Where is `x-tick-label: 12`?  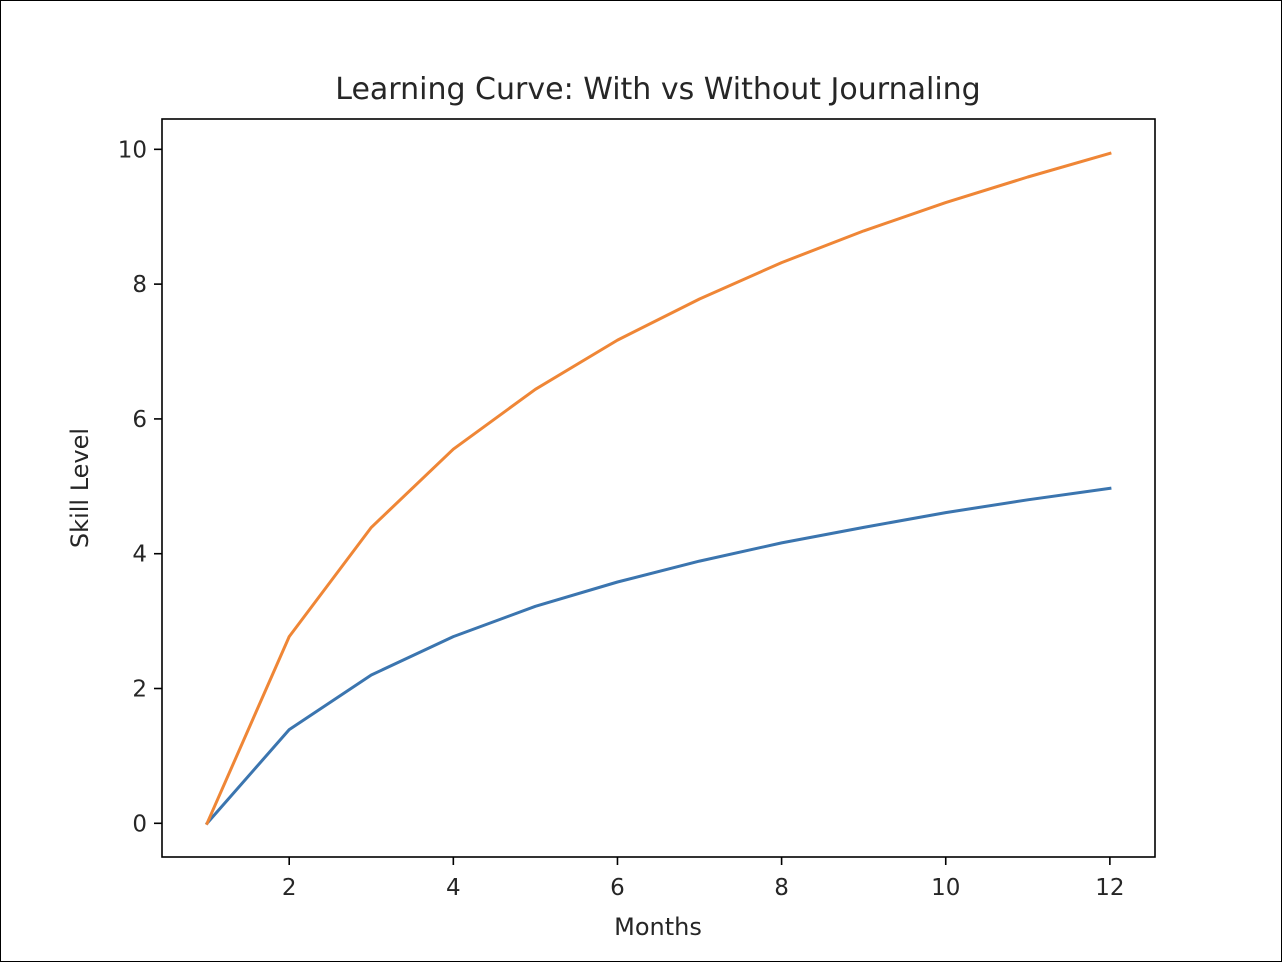
x-tick-label: 12 is located at coordinates (1109, 888).